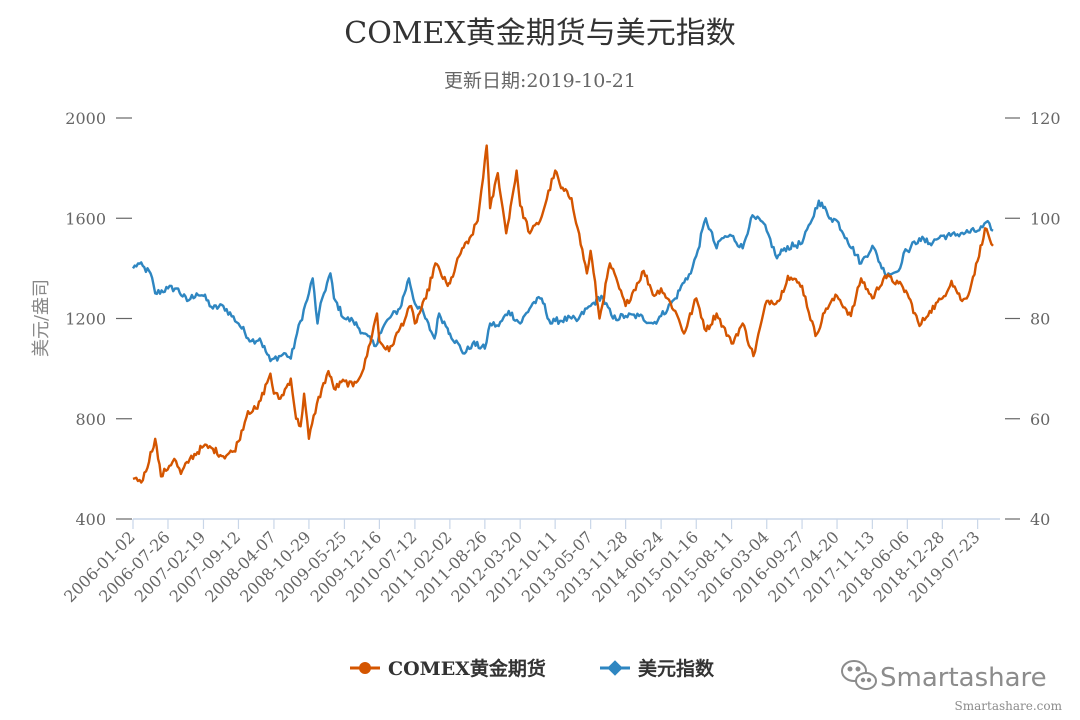 The image size is (1080, 720). What do you see at coordinates (85, 218) in the screenshot?
I see `y-left-tick-label: 1600` at bounding box center [85, 218].